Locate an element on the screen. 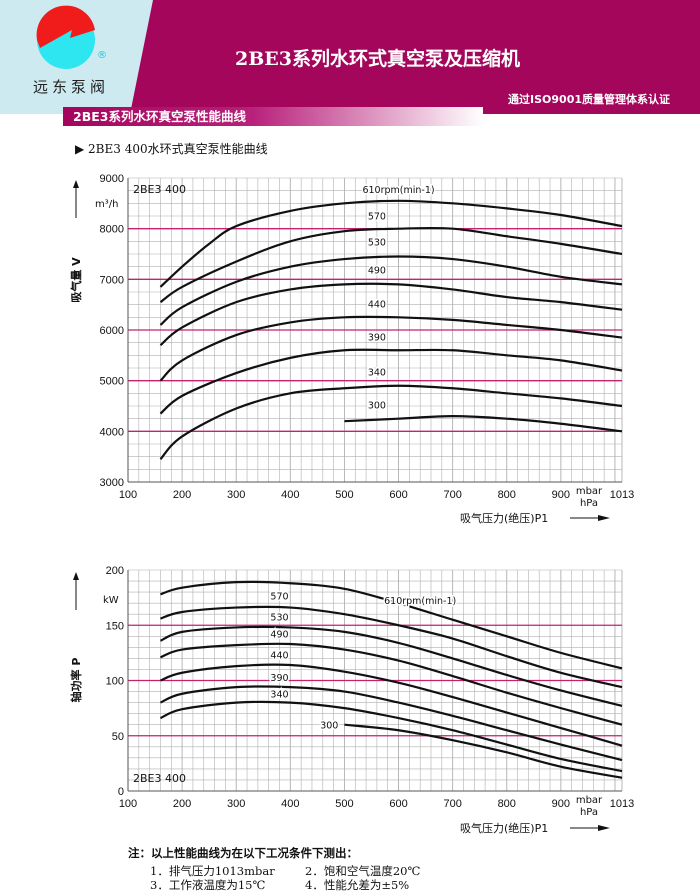  y-tick-label: 9000 is located at coordinates (112, 179).